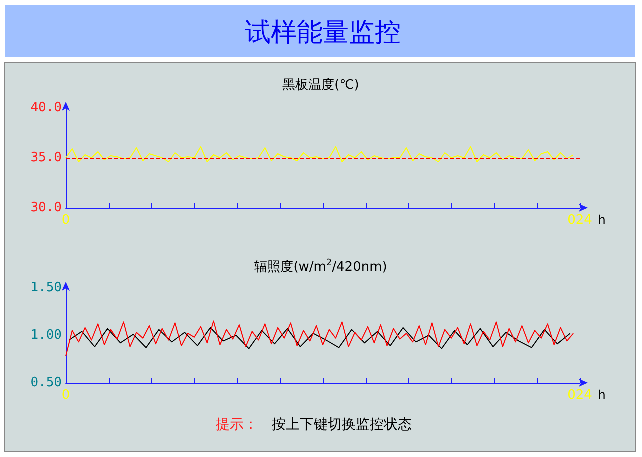 Image resolution: width=642 pixels, height=457 pixels. Describe the element at coordinates (323, 33) in the screenshot. I see `text: 试样能量监控` at that location.